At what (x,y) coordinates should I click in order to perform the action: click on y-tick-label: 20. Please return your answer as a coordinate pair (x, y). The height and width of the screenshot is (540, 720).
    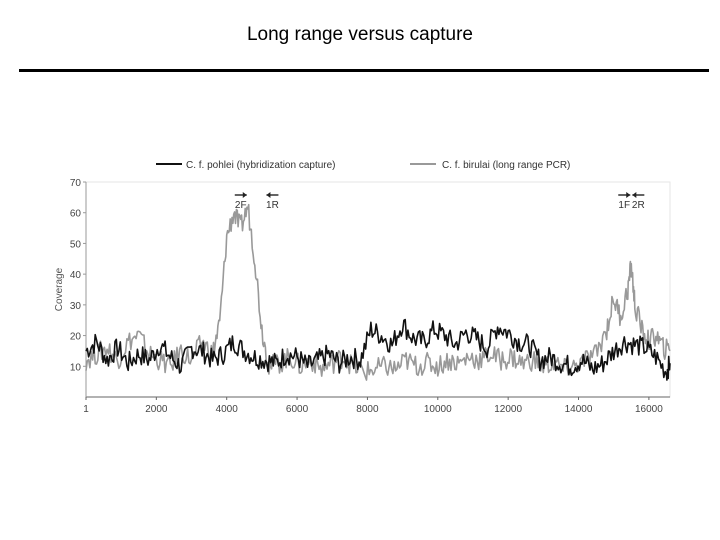
    Looking at the image, I should click on (76, 337).